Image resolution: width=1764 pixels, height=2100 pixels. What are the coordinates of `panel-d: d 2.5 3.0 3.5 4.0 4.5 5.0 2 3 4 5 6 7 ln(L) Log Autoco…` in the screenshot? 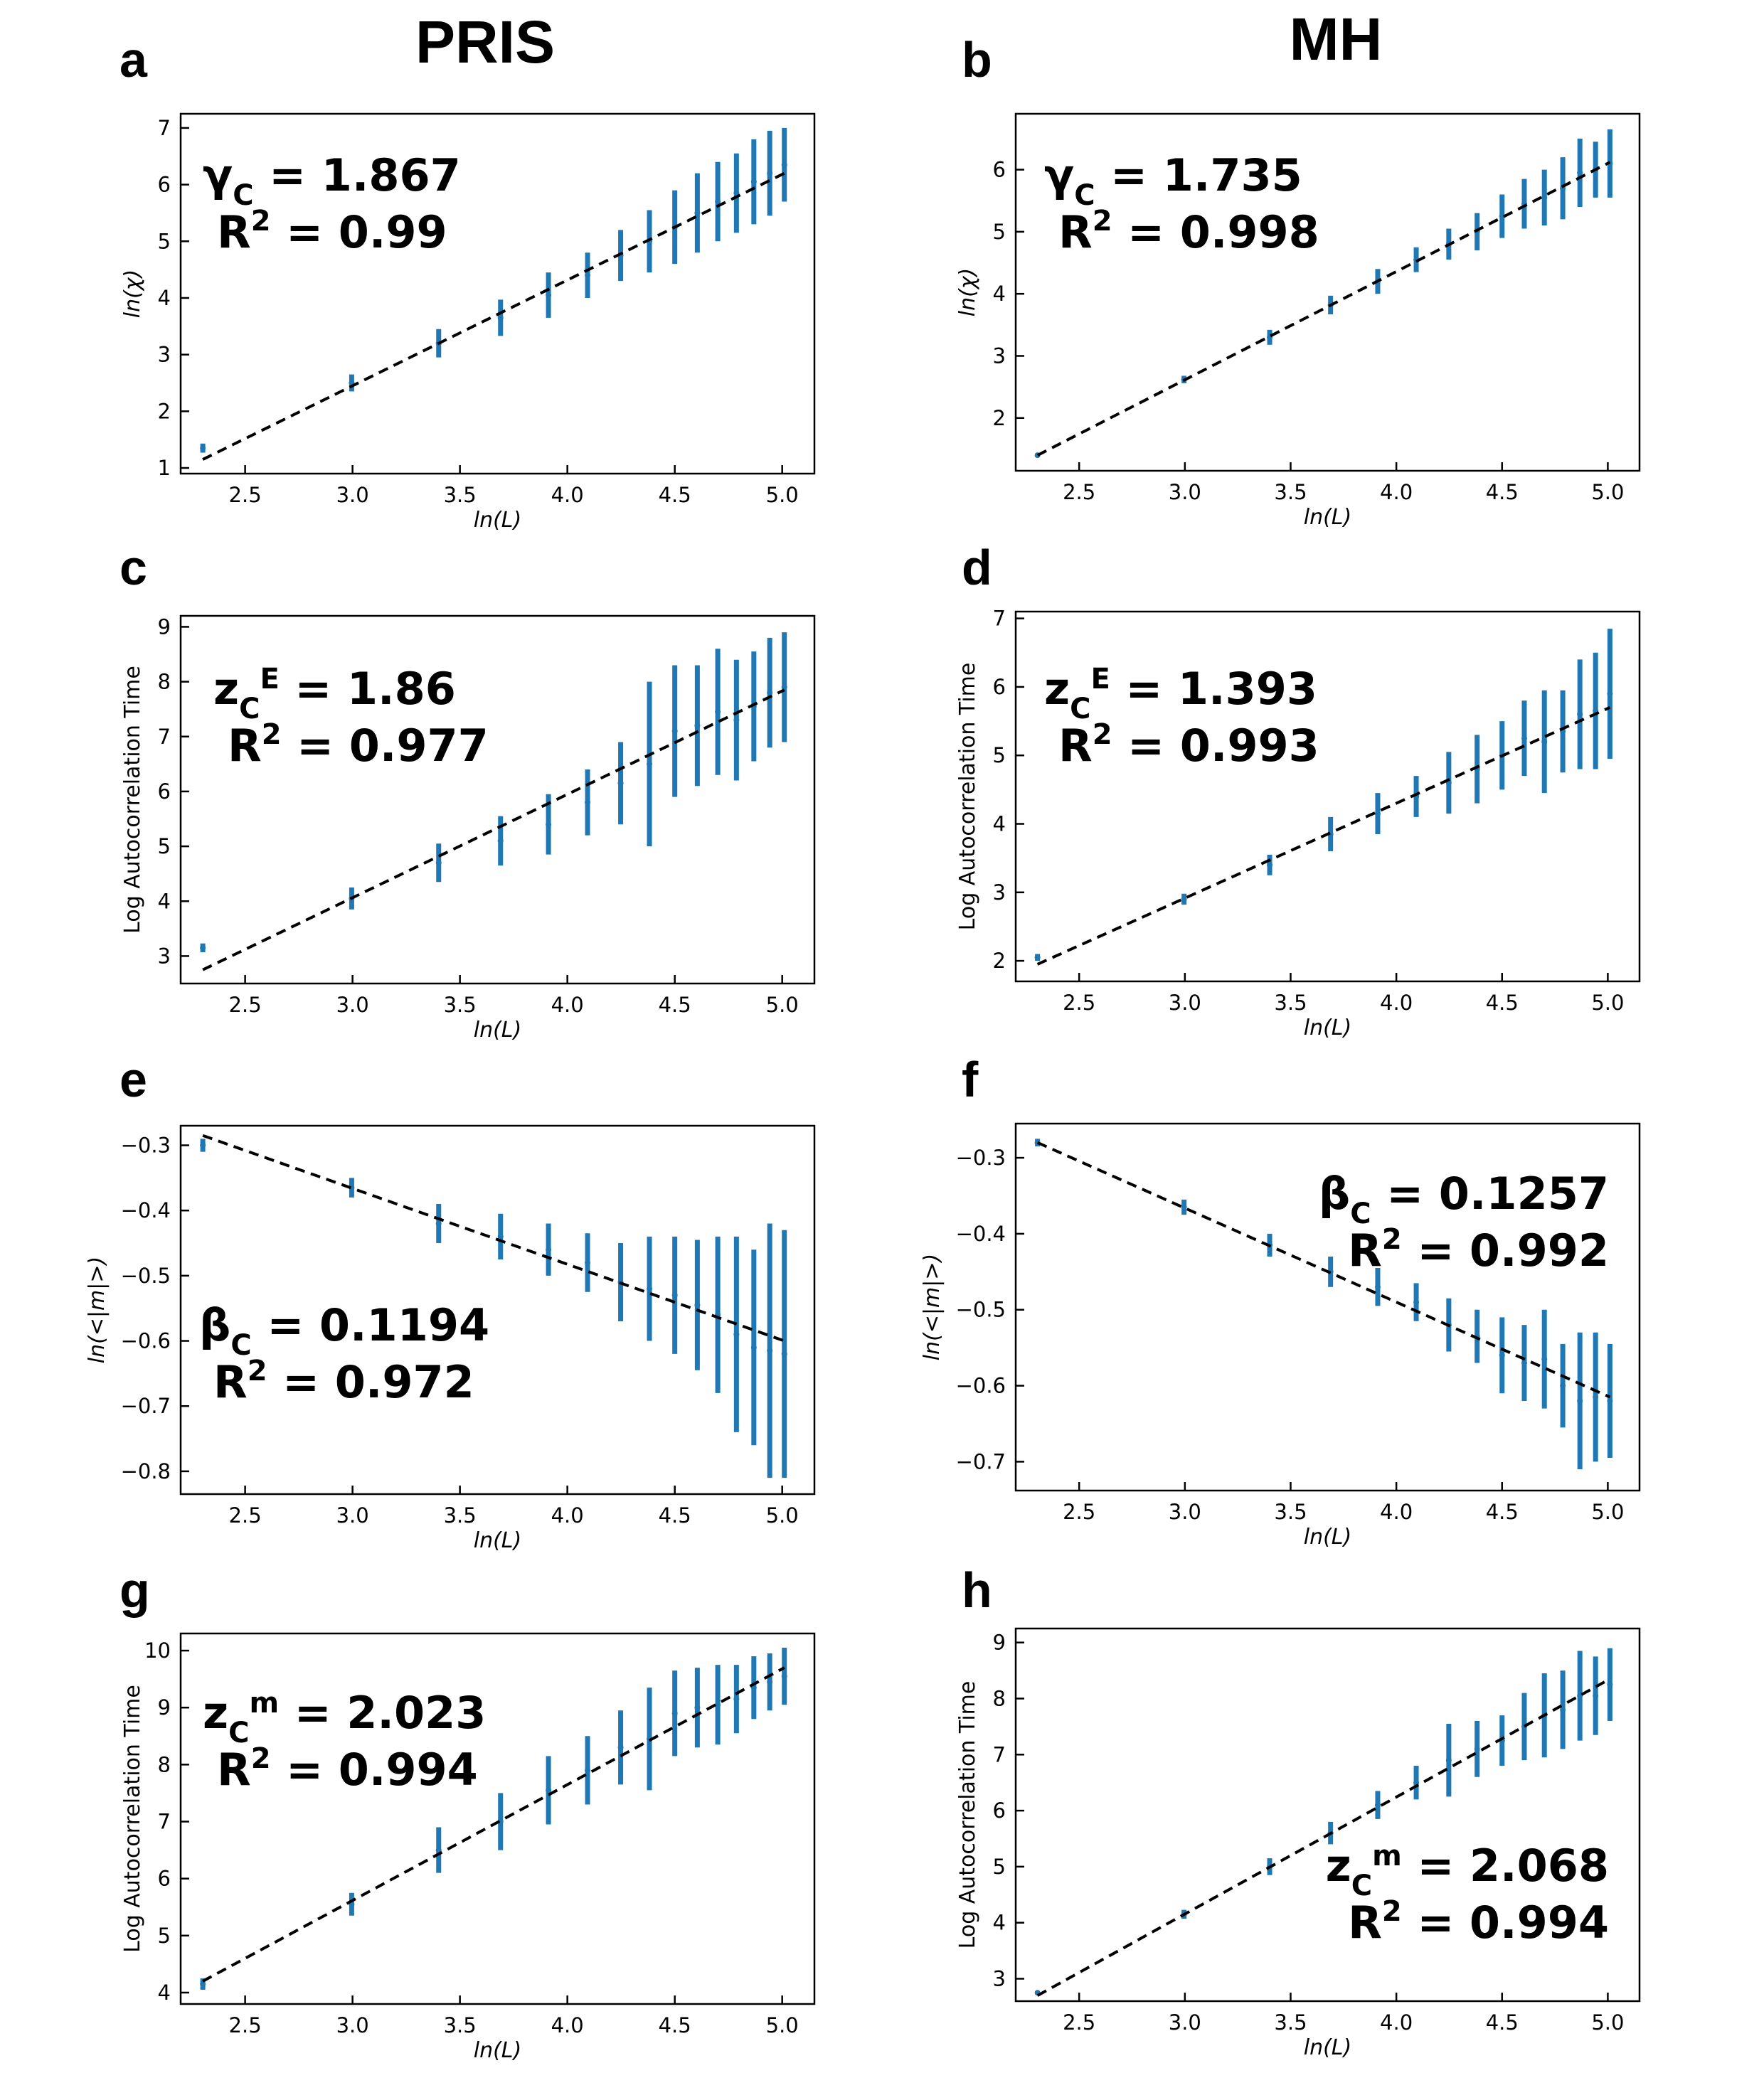 It's located at (1298, 790).